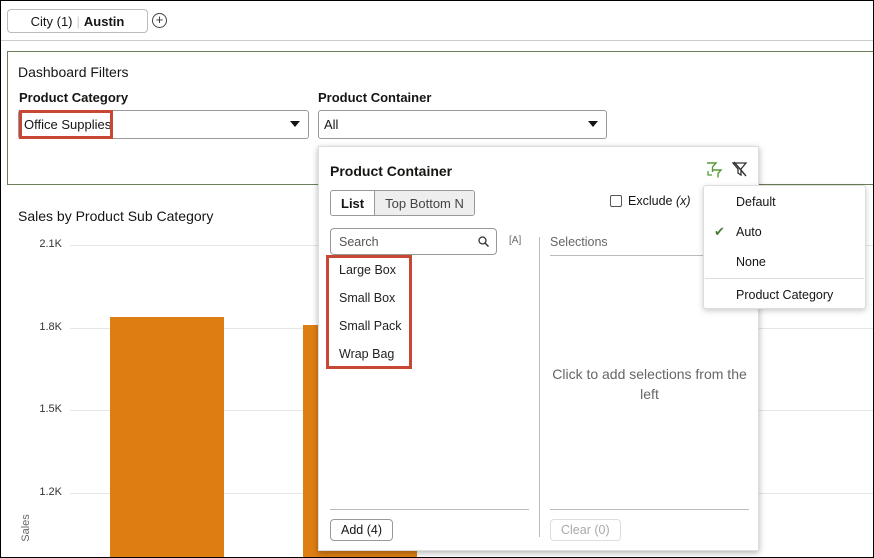  I want to click on menu-item-none: None, so click(751, 262).